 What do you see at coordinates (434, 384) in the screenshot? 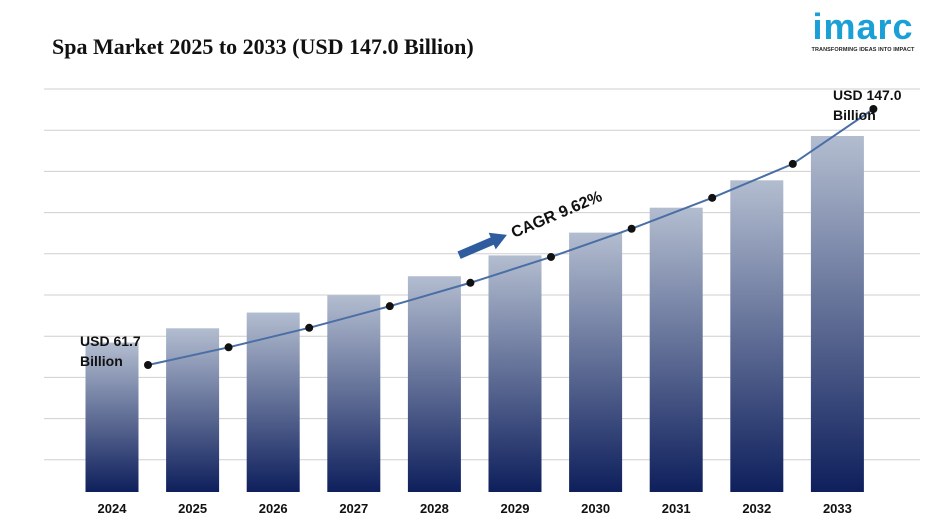
I see `bar-2028` at bounding box center [434, 384].